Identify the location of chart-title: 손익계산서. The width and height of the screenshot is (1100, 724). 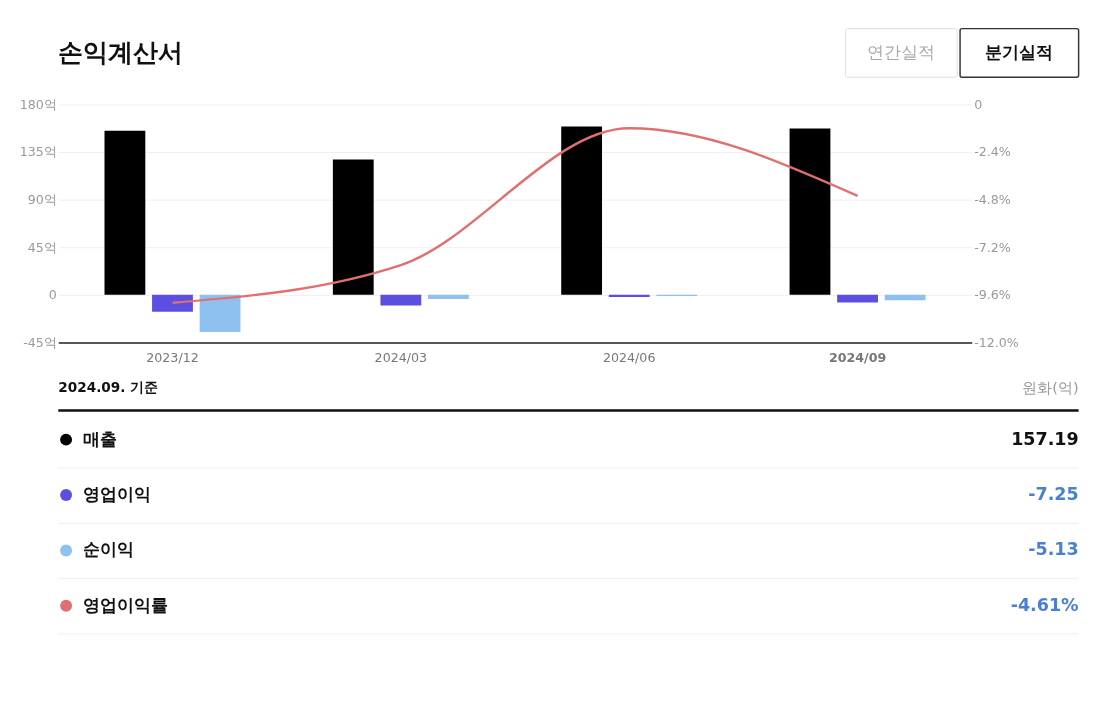
(121, 52).